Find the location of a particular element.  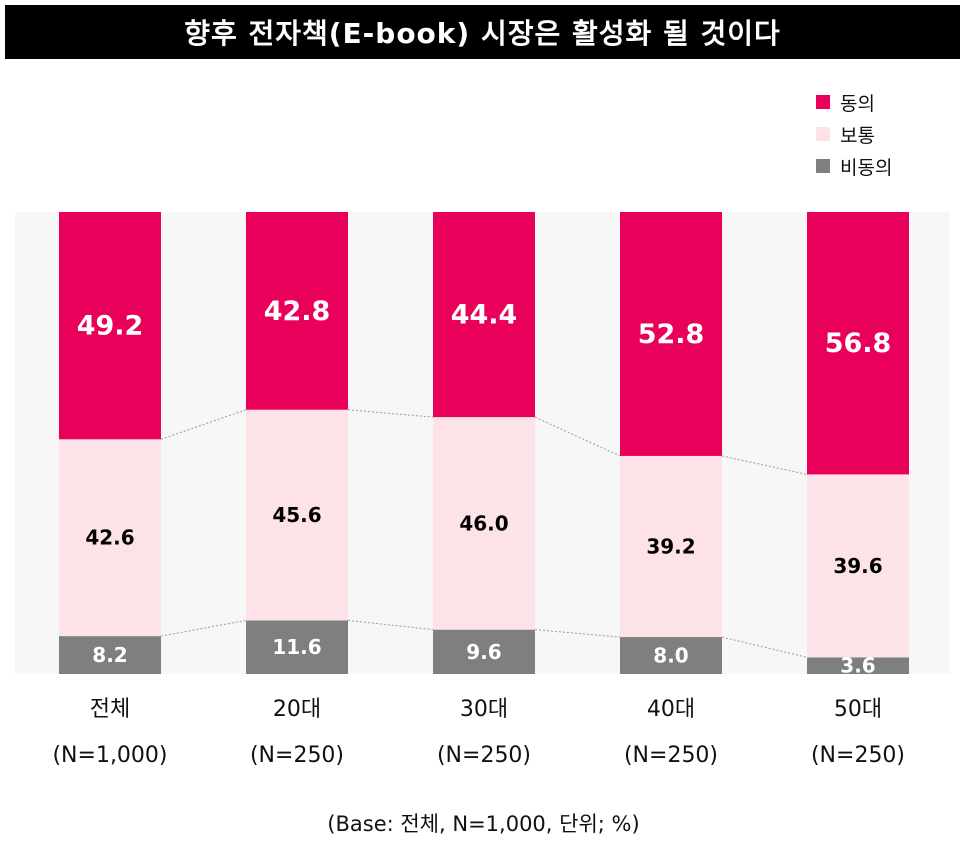

category-label: 40대 is located at coordinates (671, 709).